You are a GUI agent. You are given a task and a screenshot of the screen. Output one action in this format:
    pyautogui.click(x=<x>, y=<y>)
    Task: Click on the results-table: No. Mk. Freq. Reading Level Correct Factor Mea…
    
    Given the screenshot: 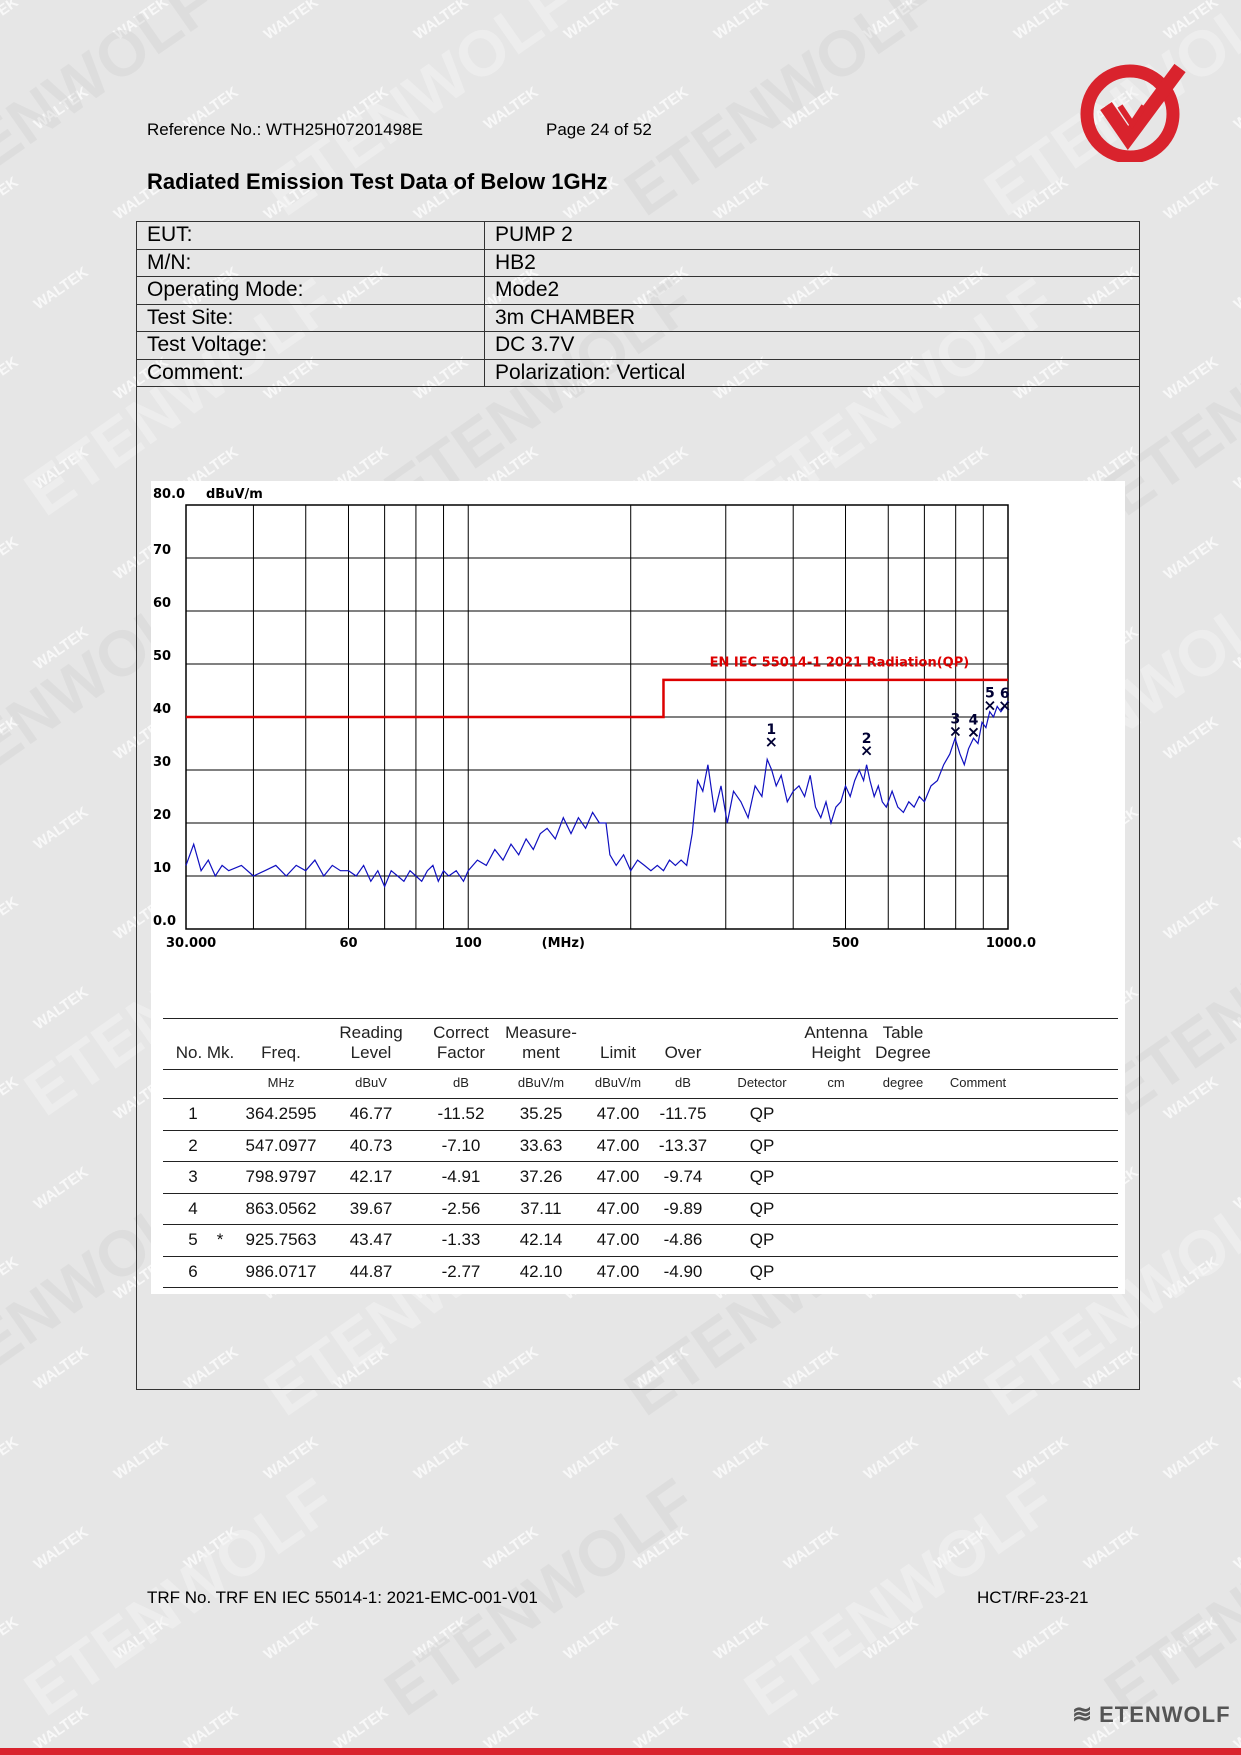 What is the action you would take?
    pyautogui.click(x=640, y=1153)
    